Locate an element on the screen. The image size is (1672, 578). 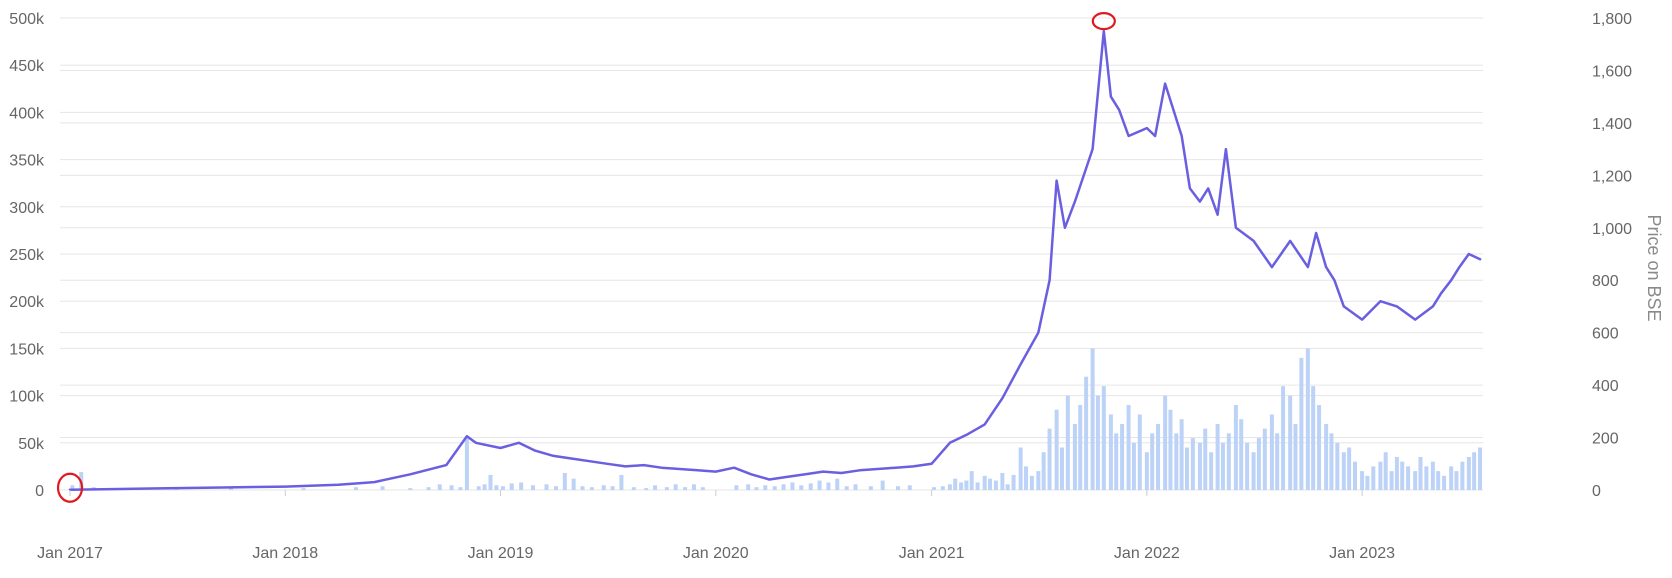
x-tick-label: Jan 2021 is located at coordinates (932, 553).